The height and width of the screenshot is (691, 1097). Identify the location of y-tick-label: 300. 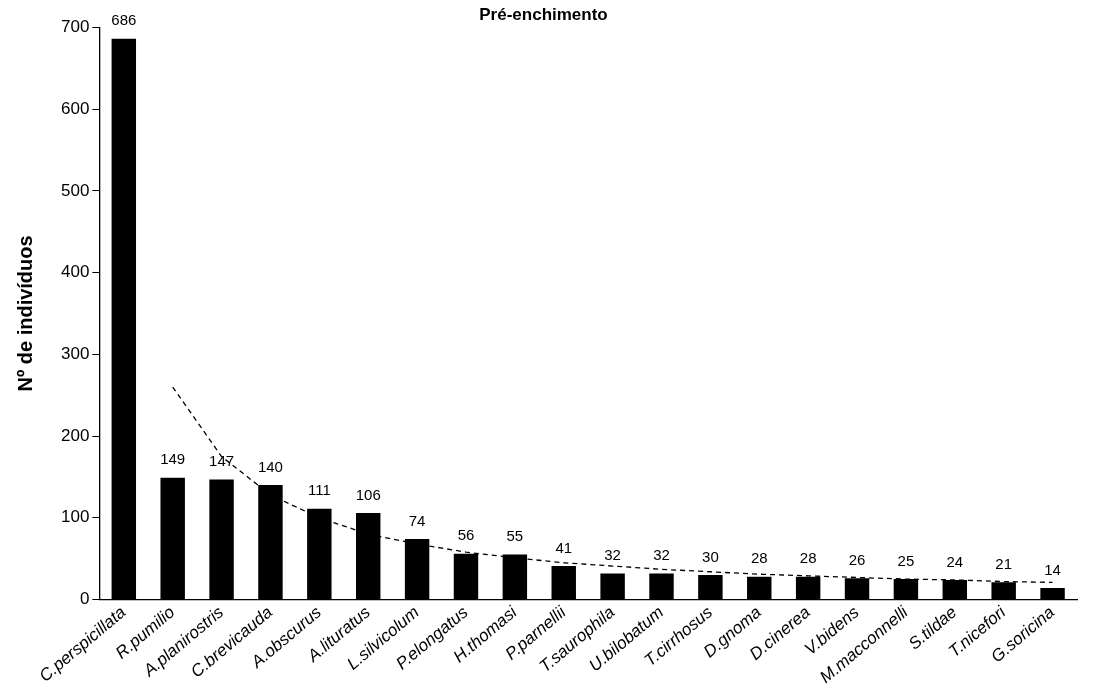
(75, 354).